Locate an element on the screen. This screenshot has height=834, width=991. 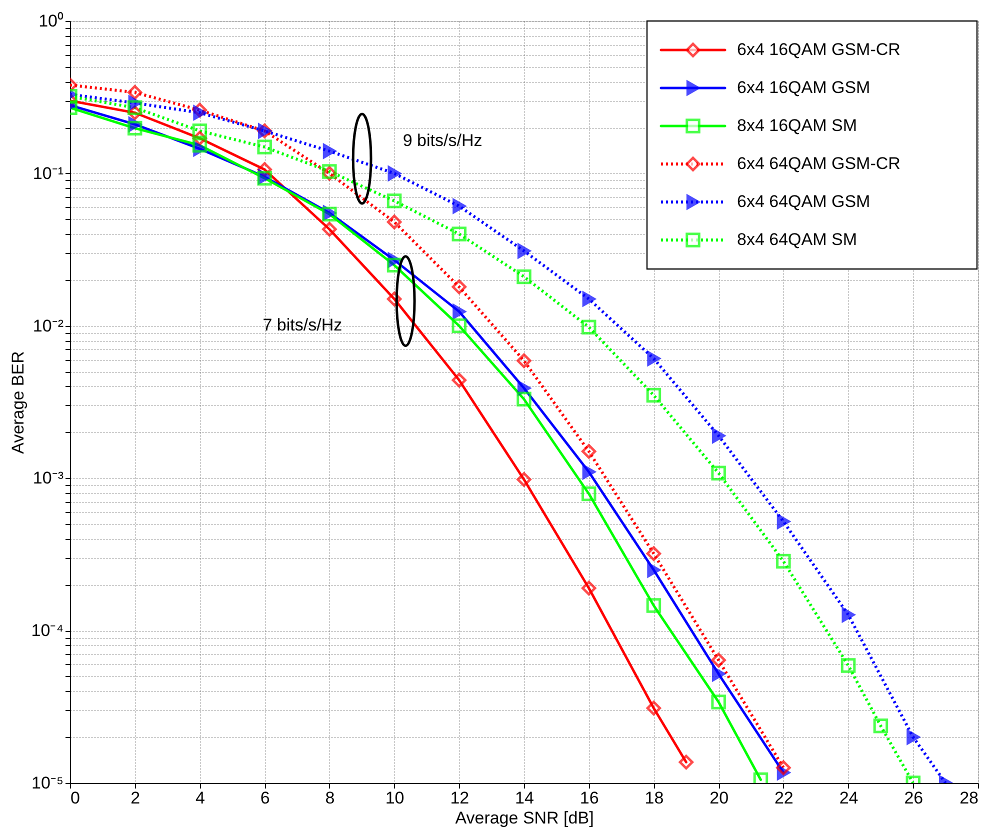
x-tick-label: 28 is located at coordinates (969, 798).